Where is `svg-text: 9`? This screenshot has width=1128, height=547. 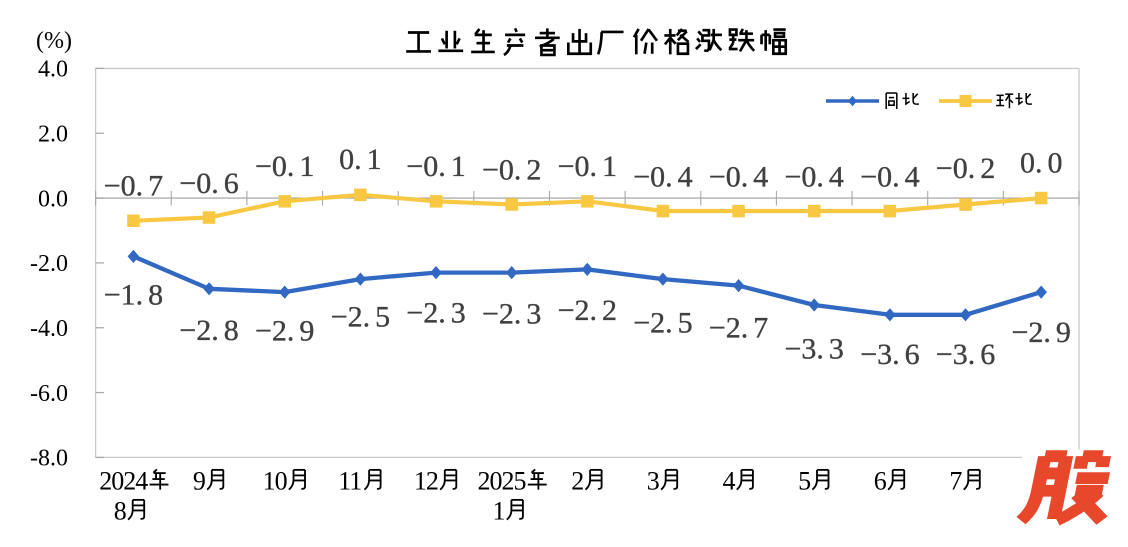
svg-text: 9 is located at coordinates (199, 481).